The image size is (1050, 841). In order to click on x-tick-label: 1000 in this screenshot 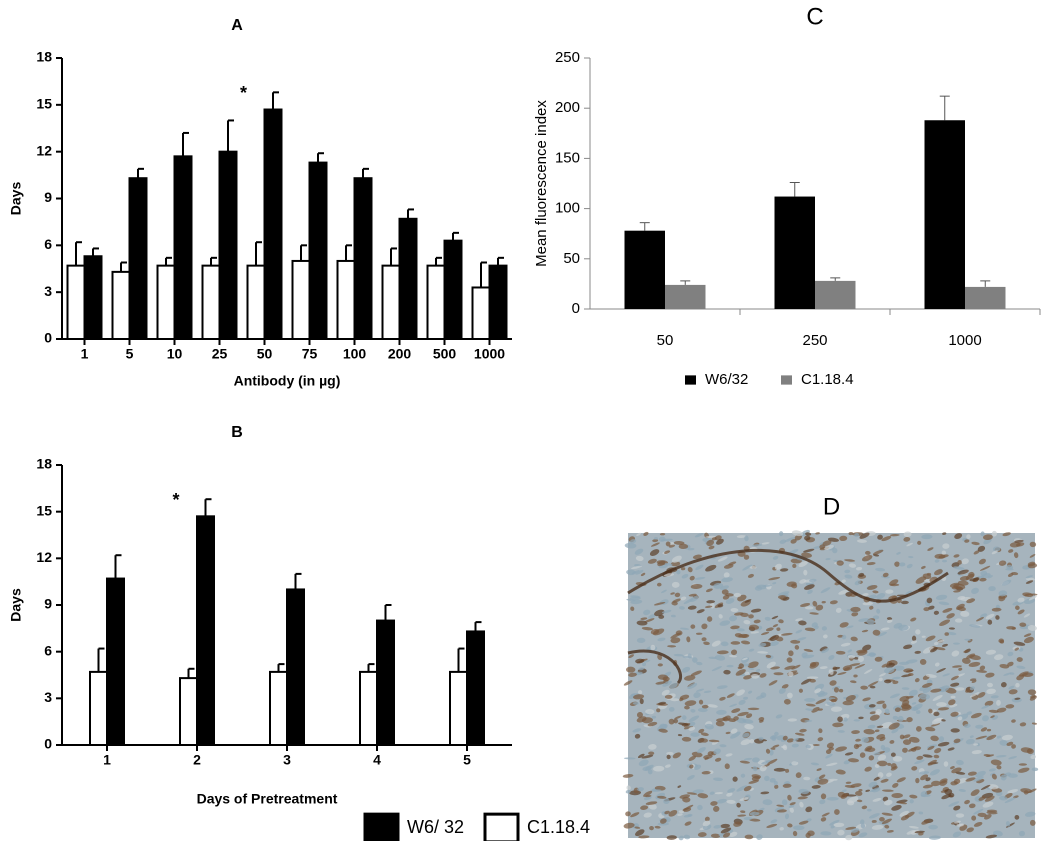, I will do `click(489, 354)`.